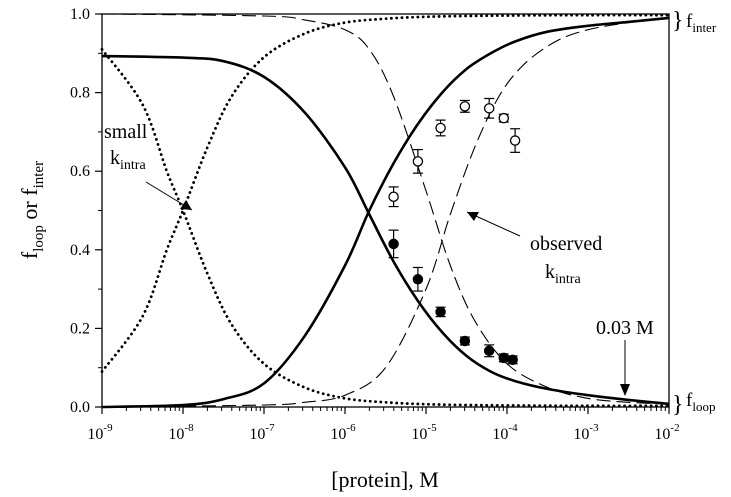  What do you see at coordinates (625, 328) in the screenshot?
I see `annotation-conc: 0.03 M` at bounding box center [625, 328].